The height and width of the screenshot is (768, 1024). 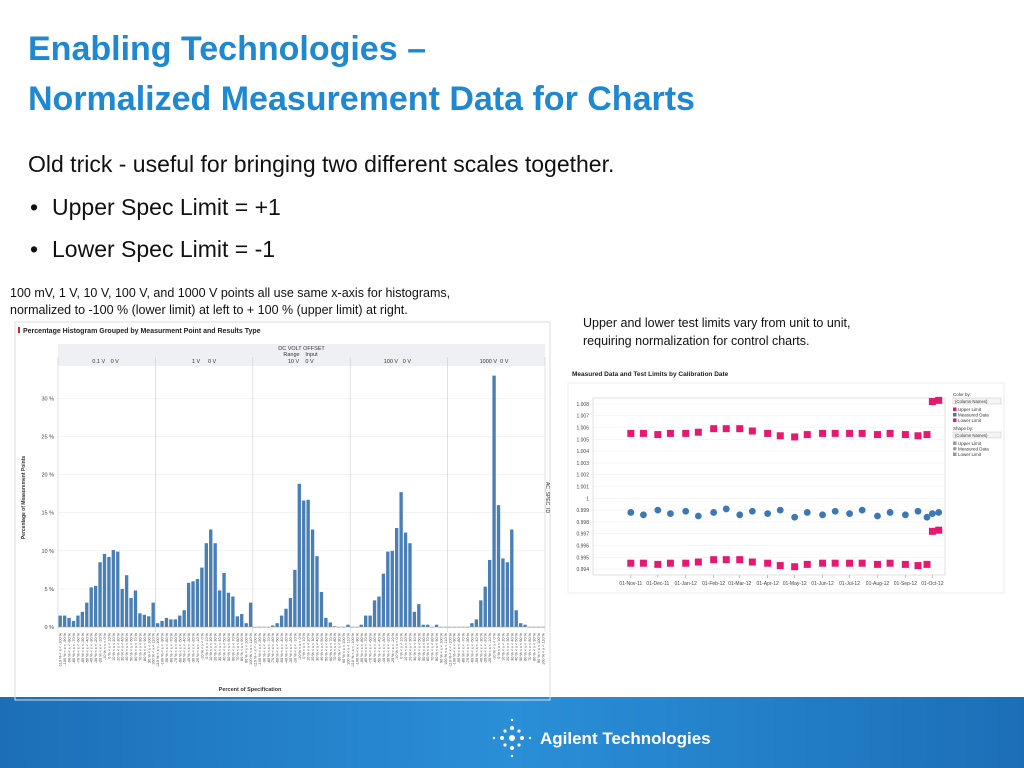 What do you see at coordinates (19, 330) in the screenshot?
I see `title-marker` at bounding box center [19, 330].